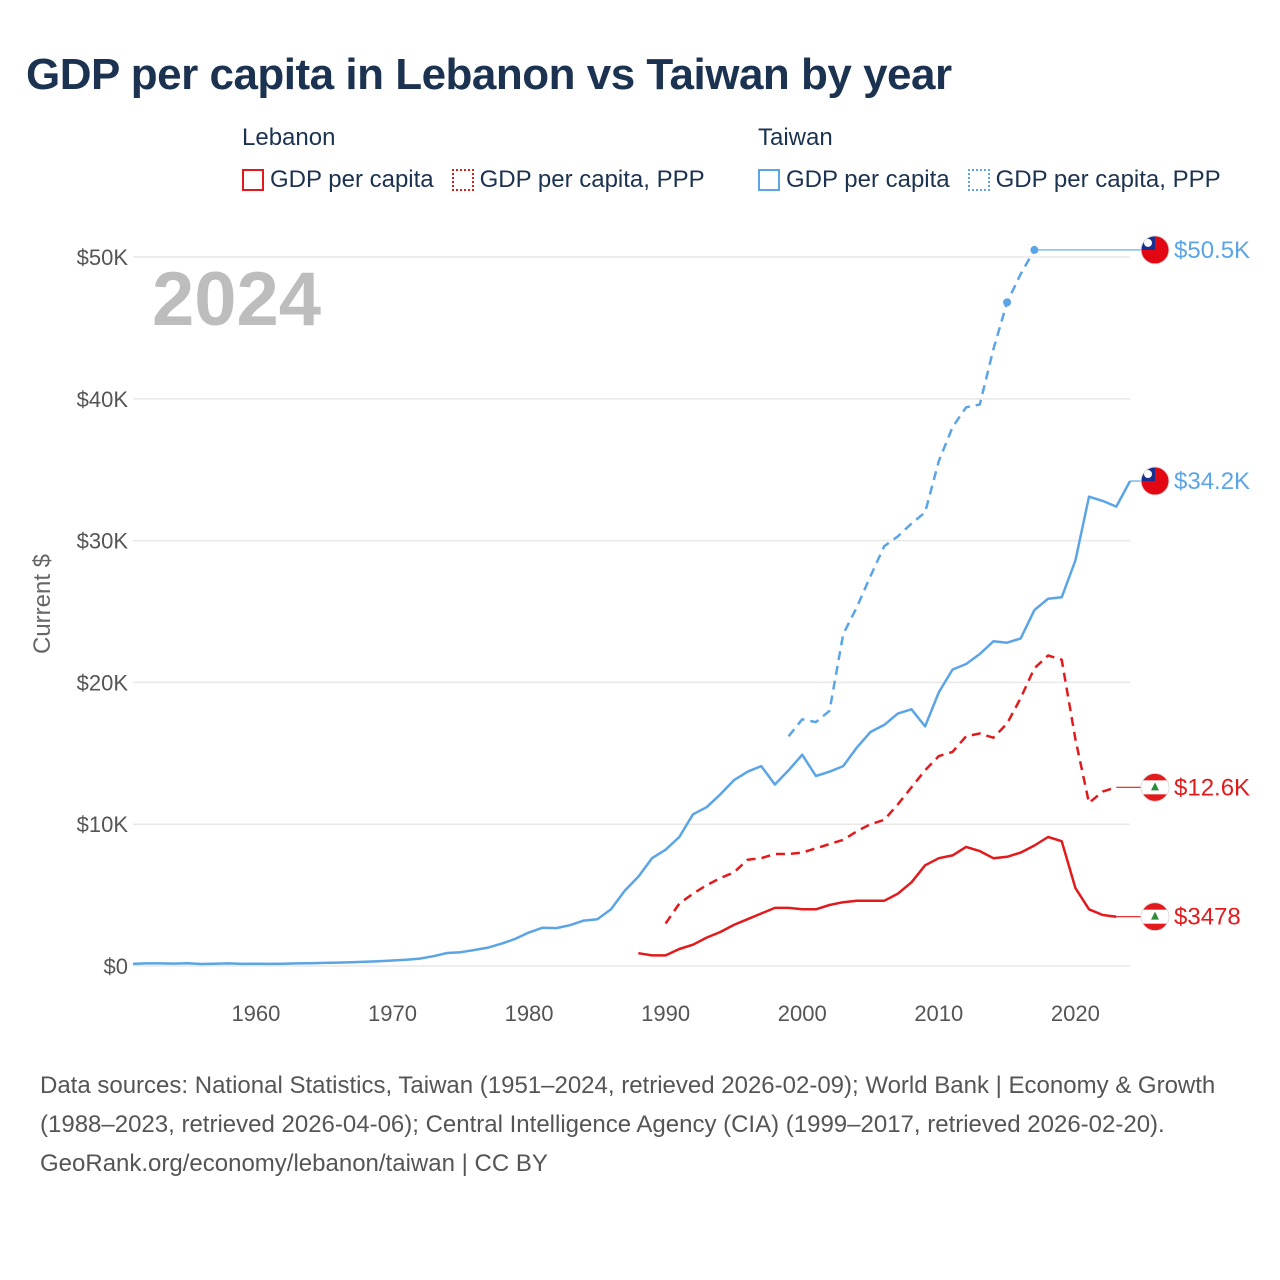  Describe the element at coordinates (592, 179) in the screenshot. I see `legend-lebanon-ppp-label: GDP per capita, PPP` at that location.